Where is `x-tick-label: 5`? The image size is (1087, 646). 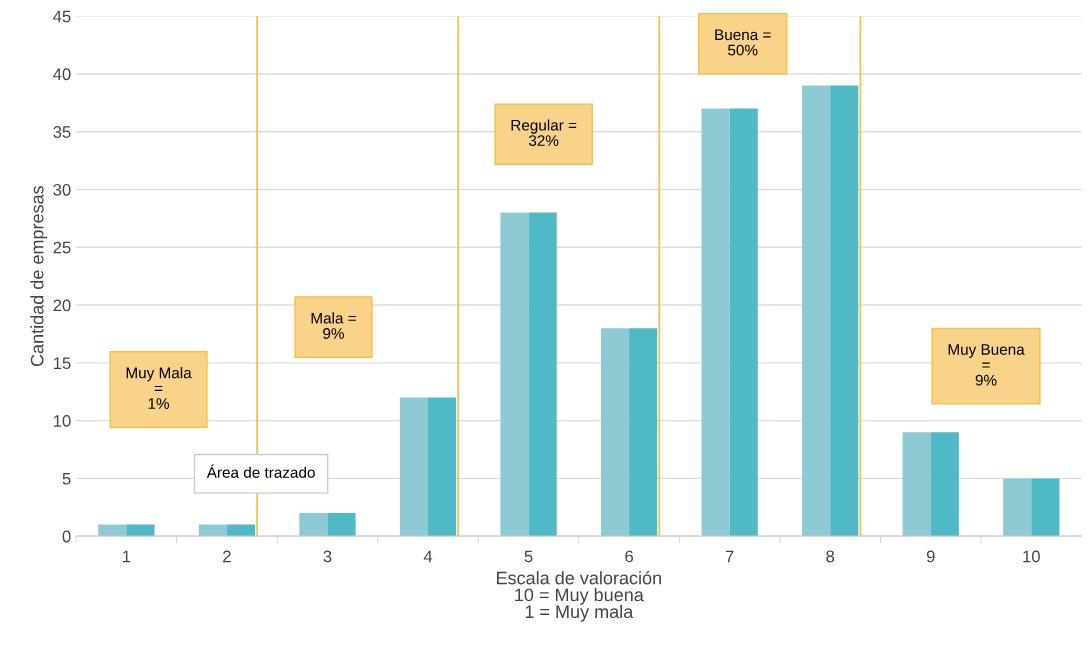 x-tick-label: 5 is located at coordinates (528, 556).